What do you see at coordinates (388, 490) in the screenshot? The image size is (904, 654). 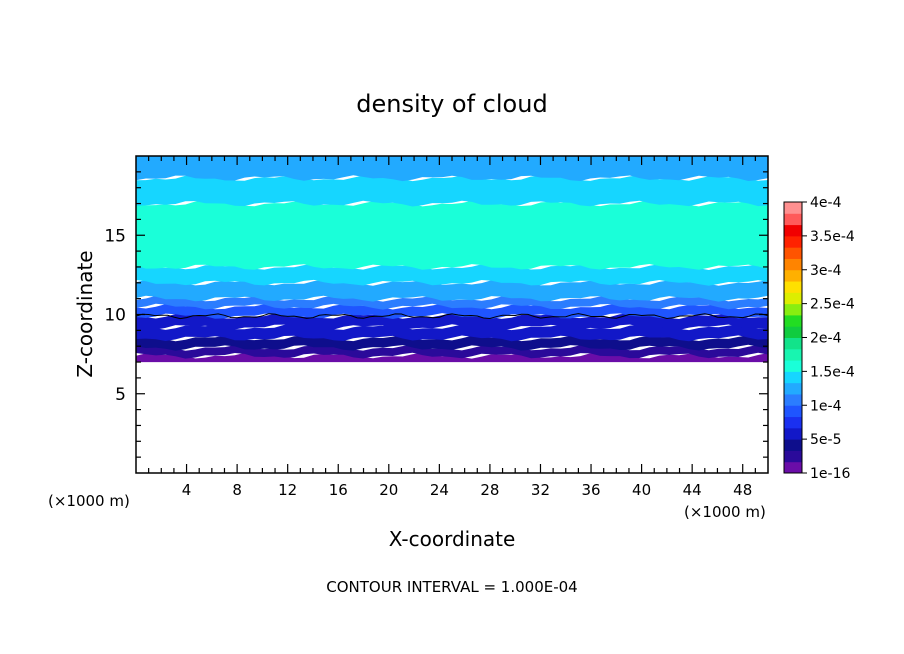 I see `x-tick-label: 20` at bounding box center [388, 490].